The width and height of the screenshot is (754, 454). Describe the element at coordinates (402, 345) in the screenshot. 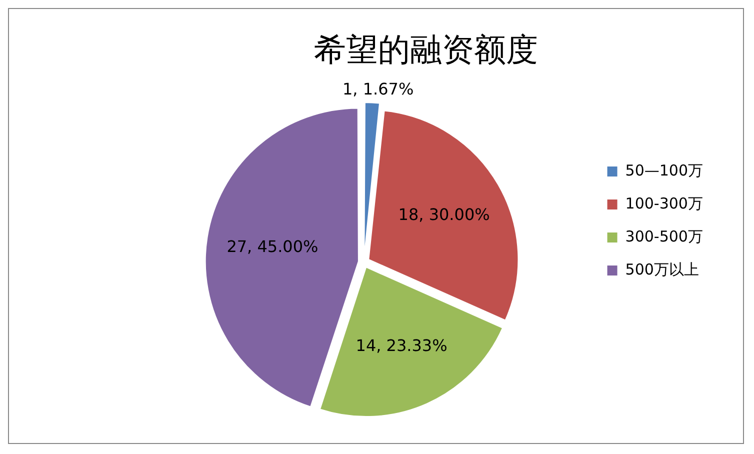

I see `data-label: 14, 23.33%` at that location.